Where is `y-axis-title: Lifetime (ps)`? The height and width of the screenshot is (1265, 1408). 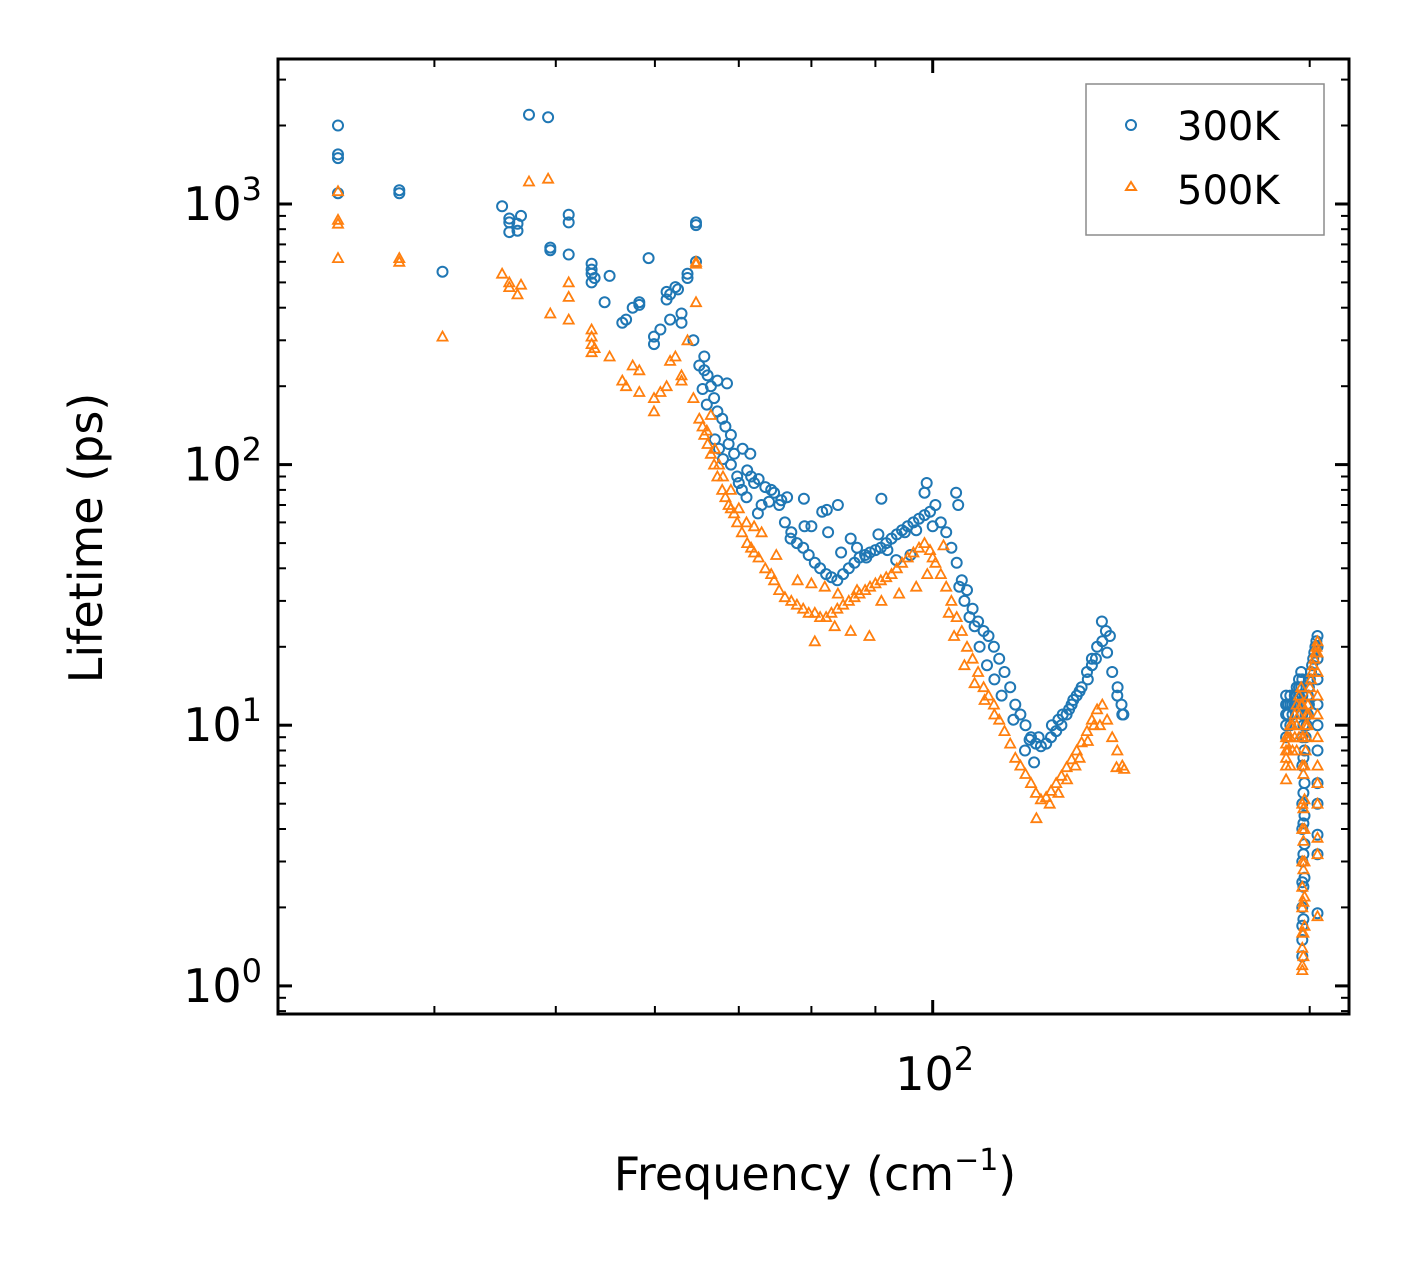 y-axis-title: Lifetime (ps) is located at coordinates (86, 538).